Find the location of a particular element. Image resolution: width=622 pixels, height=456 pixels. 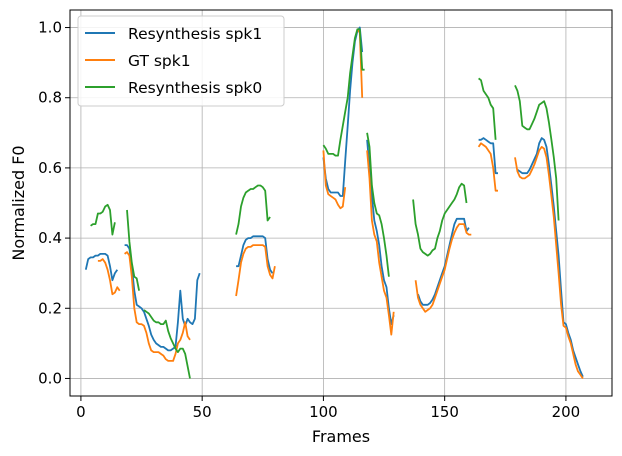

x-tick-label: 100 is located at coordinates (323, 412).